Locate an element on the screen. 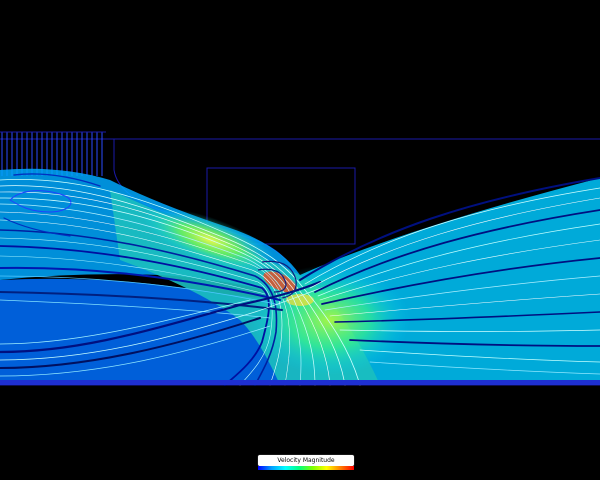 The image size is (600, 480). legend-title: Velocity Magnitude is located at coordinates (306, 460).